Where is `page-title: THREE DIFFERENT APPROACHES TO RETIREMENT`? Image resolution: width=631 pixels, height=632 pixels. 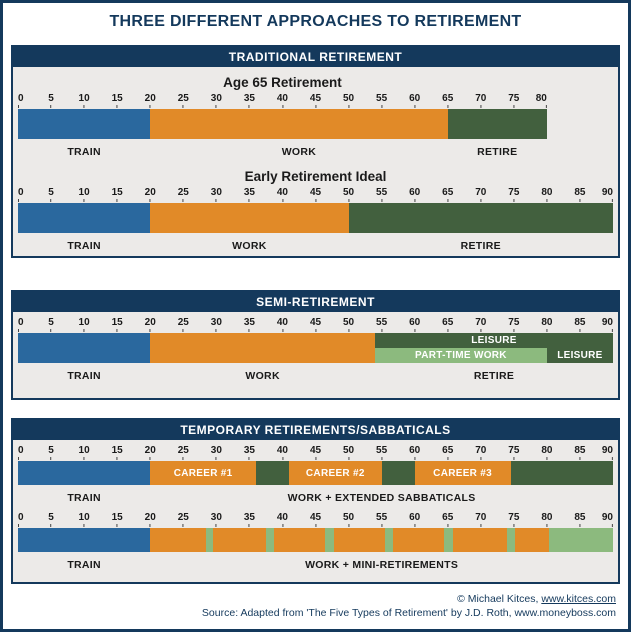
page-title: THREE DIFFERENT APPROACHES TO RETIREMENT is located at coordinates (315, 21).